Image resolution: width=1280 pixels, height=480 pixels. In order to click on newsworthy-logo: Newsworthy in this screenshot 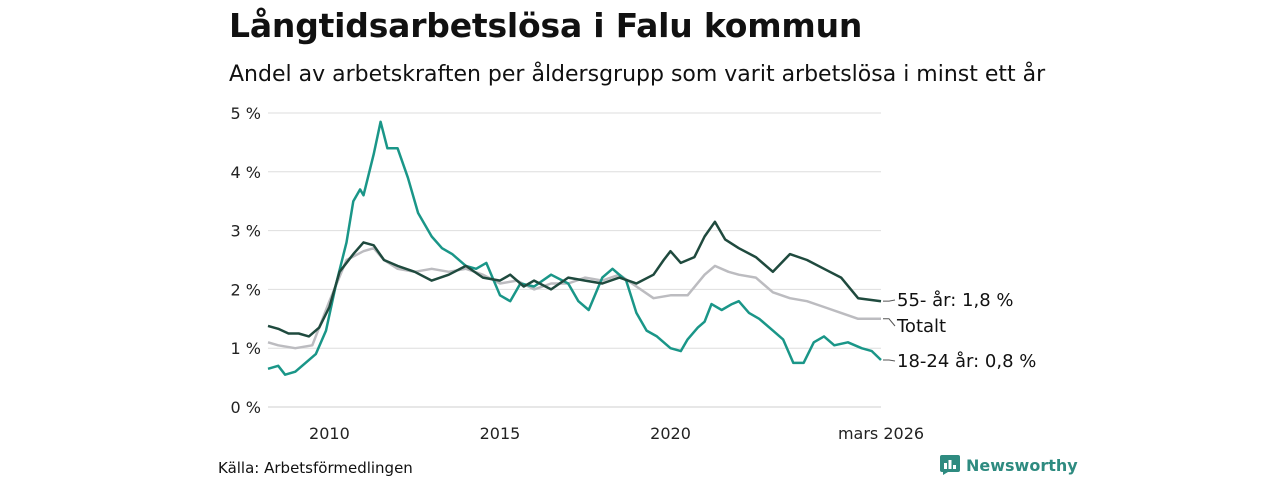, I will do `click(1009, 465)`.